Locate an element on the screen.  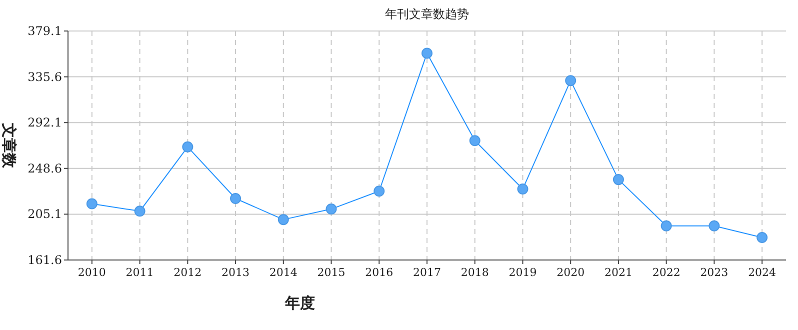
x-tick-label: 2016 is located at coordinates (379, 272).